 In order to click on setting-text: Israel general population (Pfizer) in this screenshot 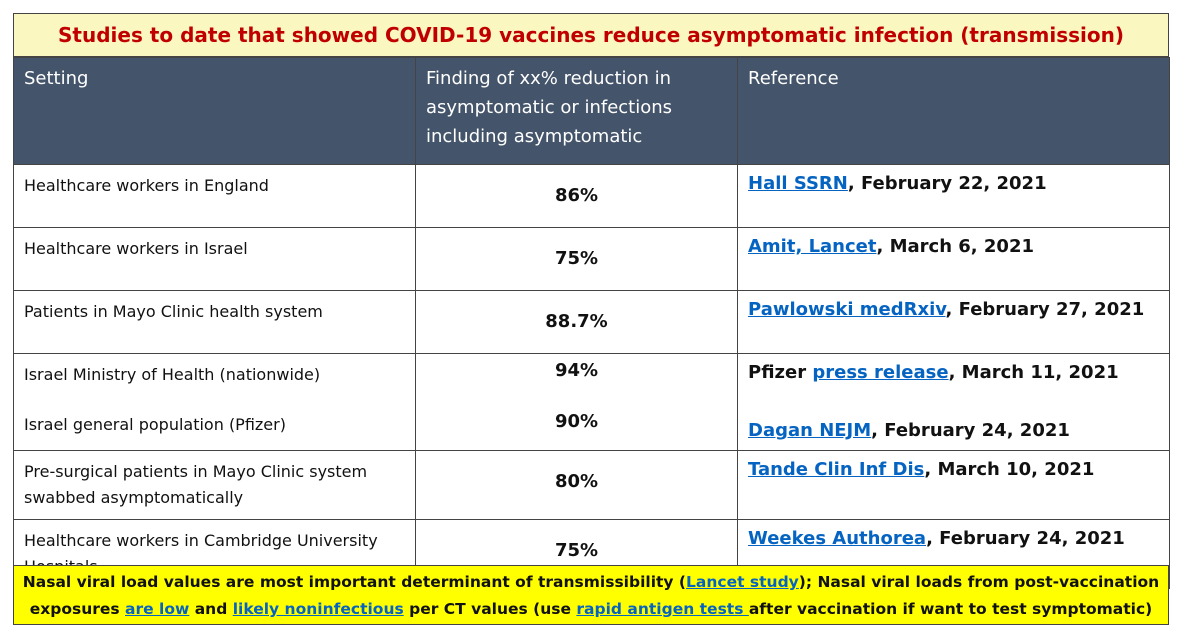, I will do `click(155, 424)`.